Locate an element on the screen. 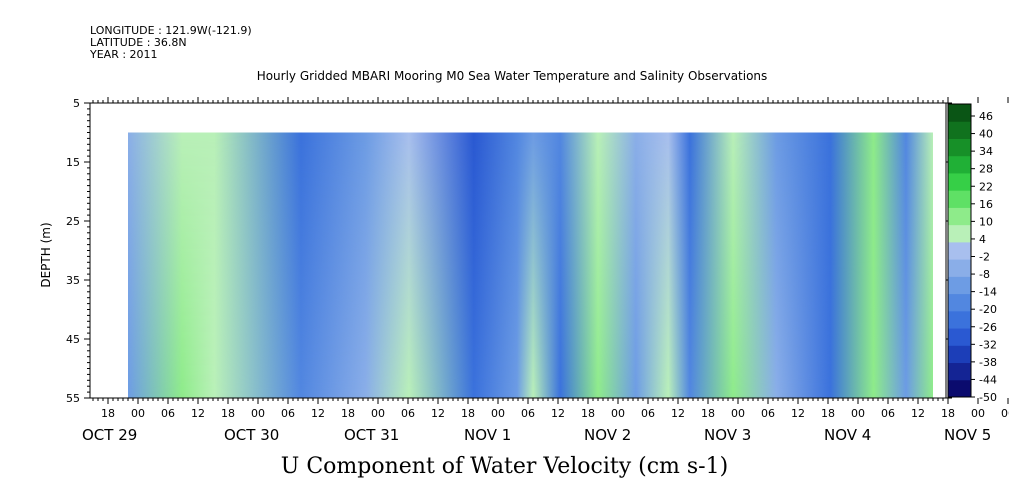 The height and width of the screenshot is (504, 1009). colorbar-label: 34 is located at coordinates (986, 151).